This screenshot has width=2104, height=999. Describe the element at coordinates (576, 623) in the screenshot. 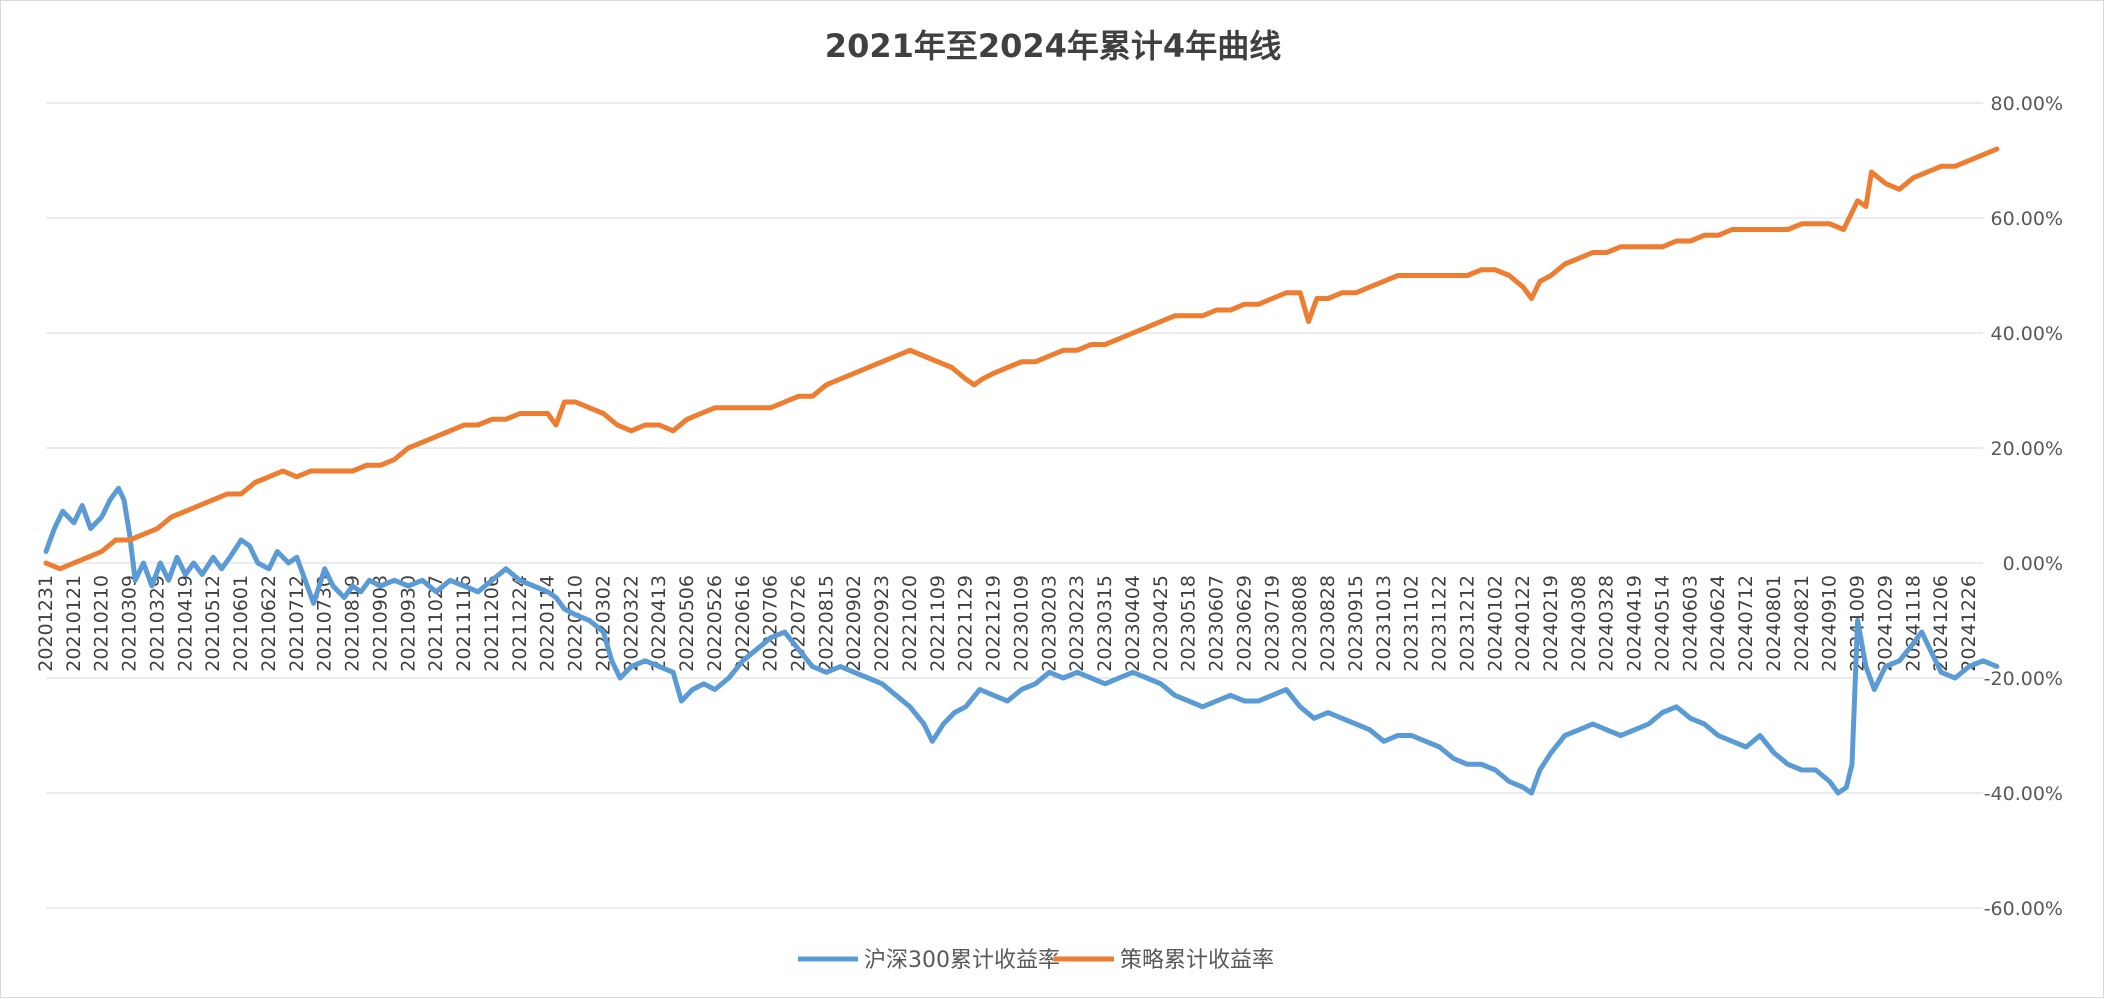

I see `x-tick-label: 20220210` at that location.